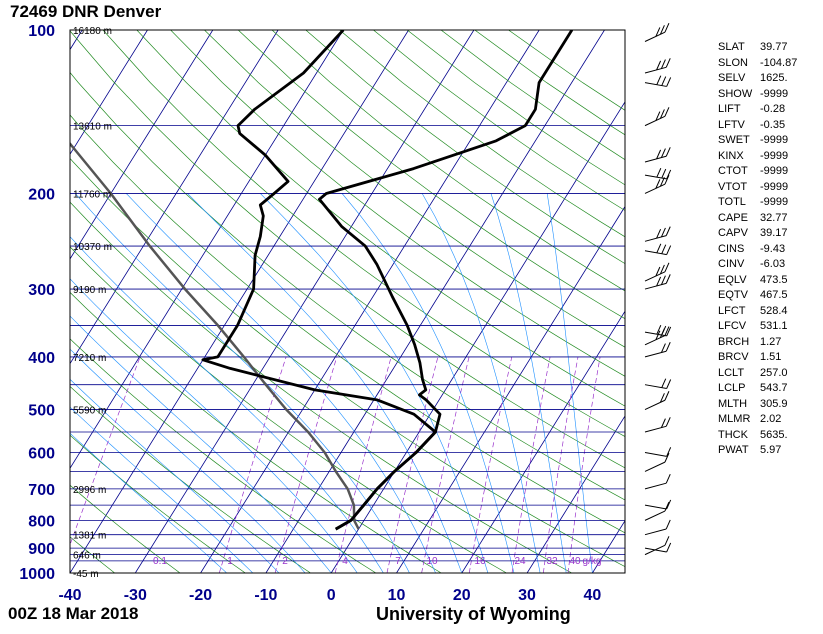 The width and height of the screenshot is (823, 634). I want to click on stat-value: -0.35, so click(773, 124).